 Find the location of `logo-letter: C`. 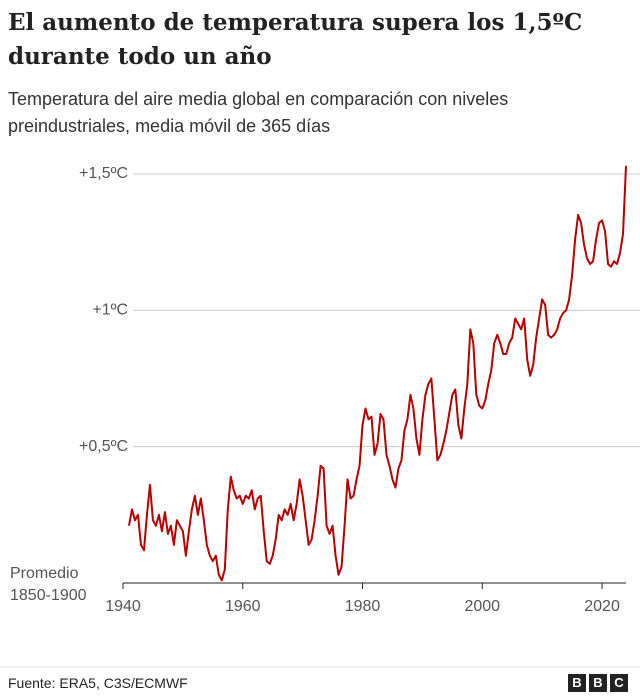

logo-letter: C is located at coordinates (619, 683).